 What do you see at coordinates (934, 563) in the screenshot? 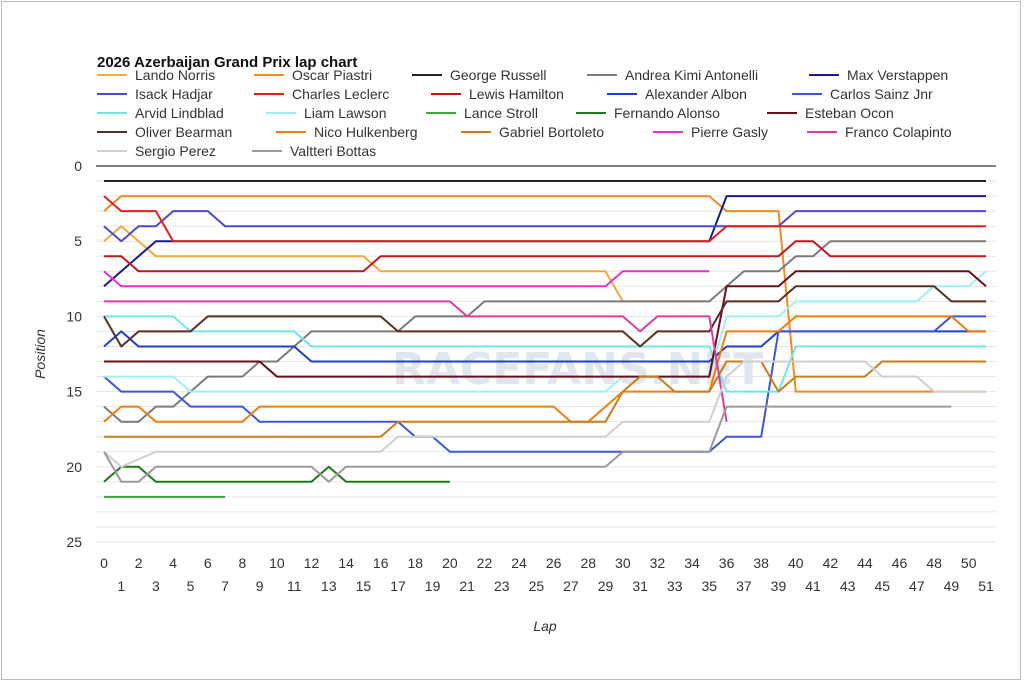
I see `x-tick-label: 48` at bounding box center [934, 563].